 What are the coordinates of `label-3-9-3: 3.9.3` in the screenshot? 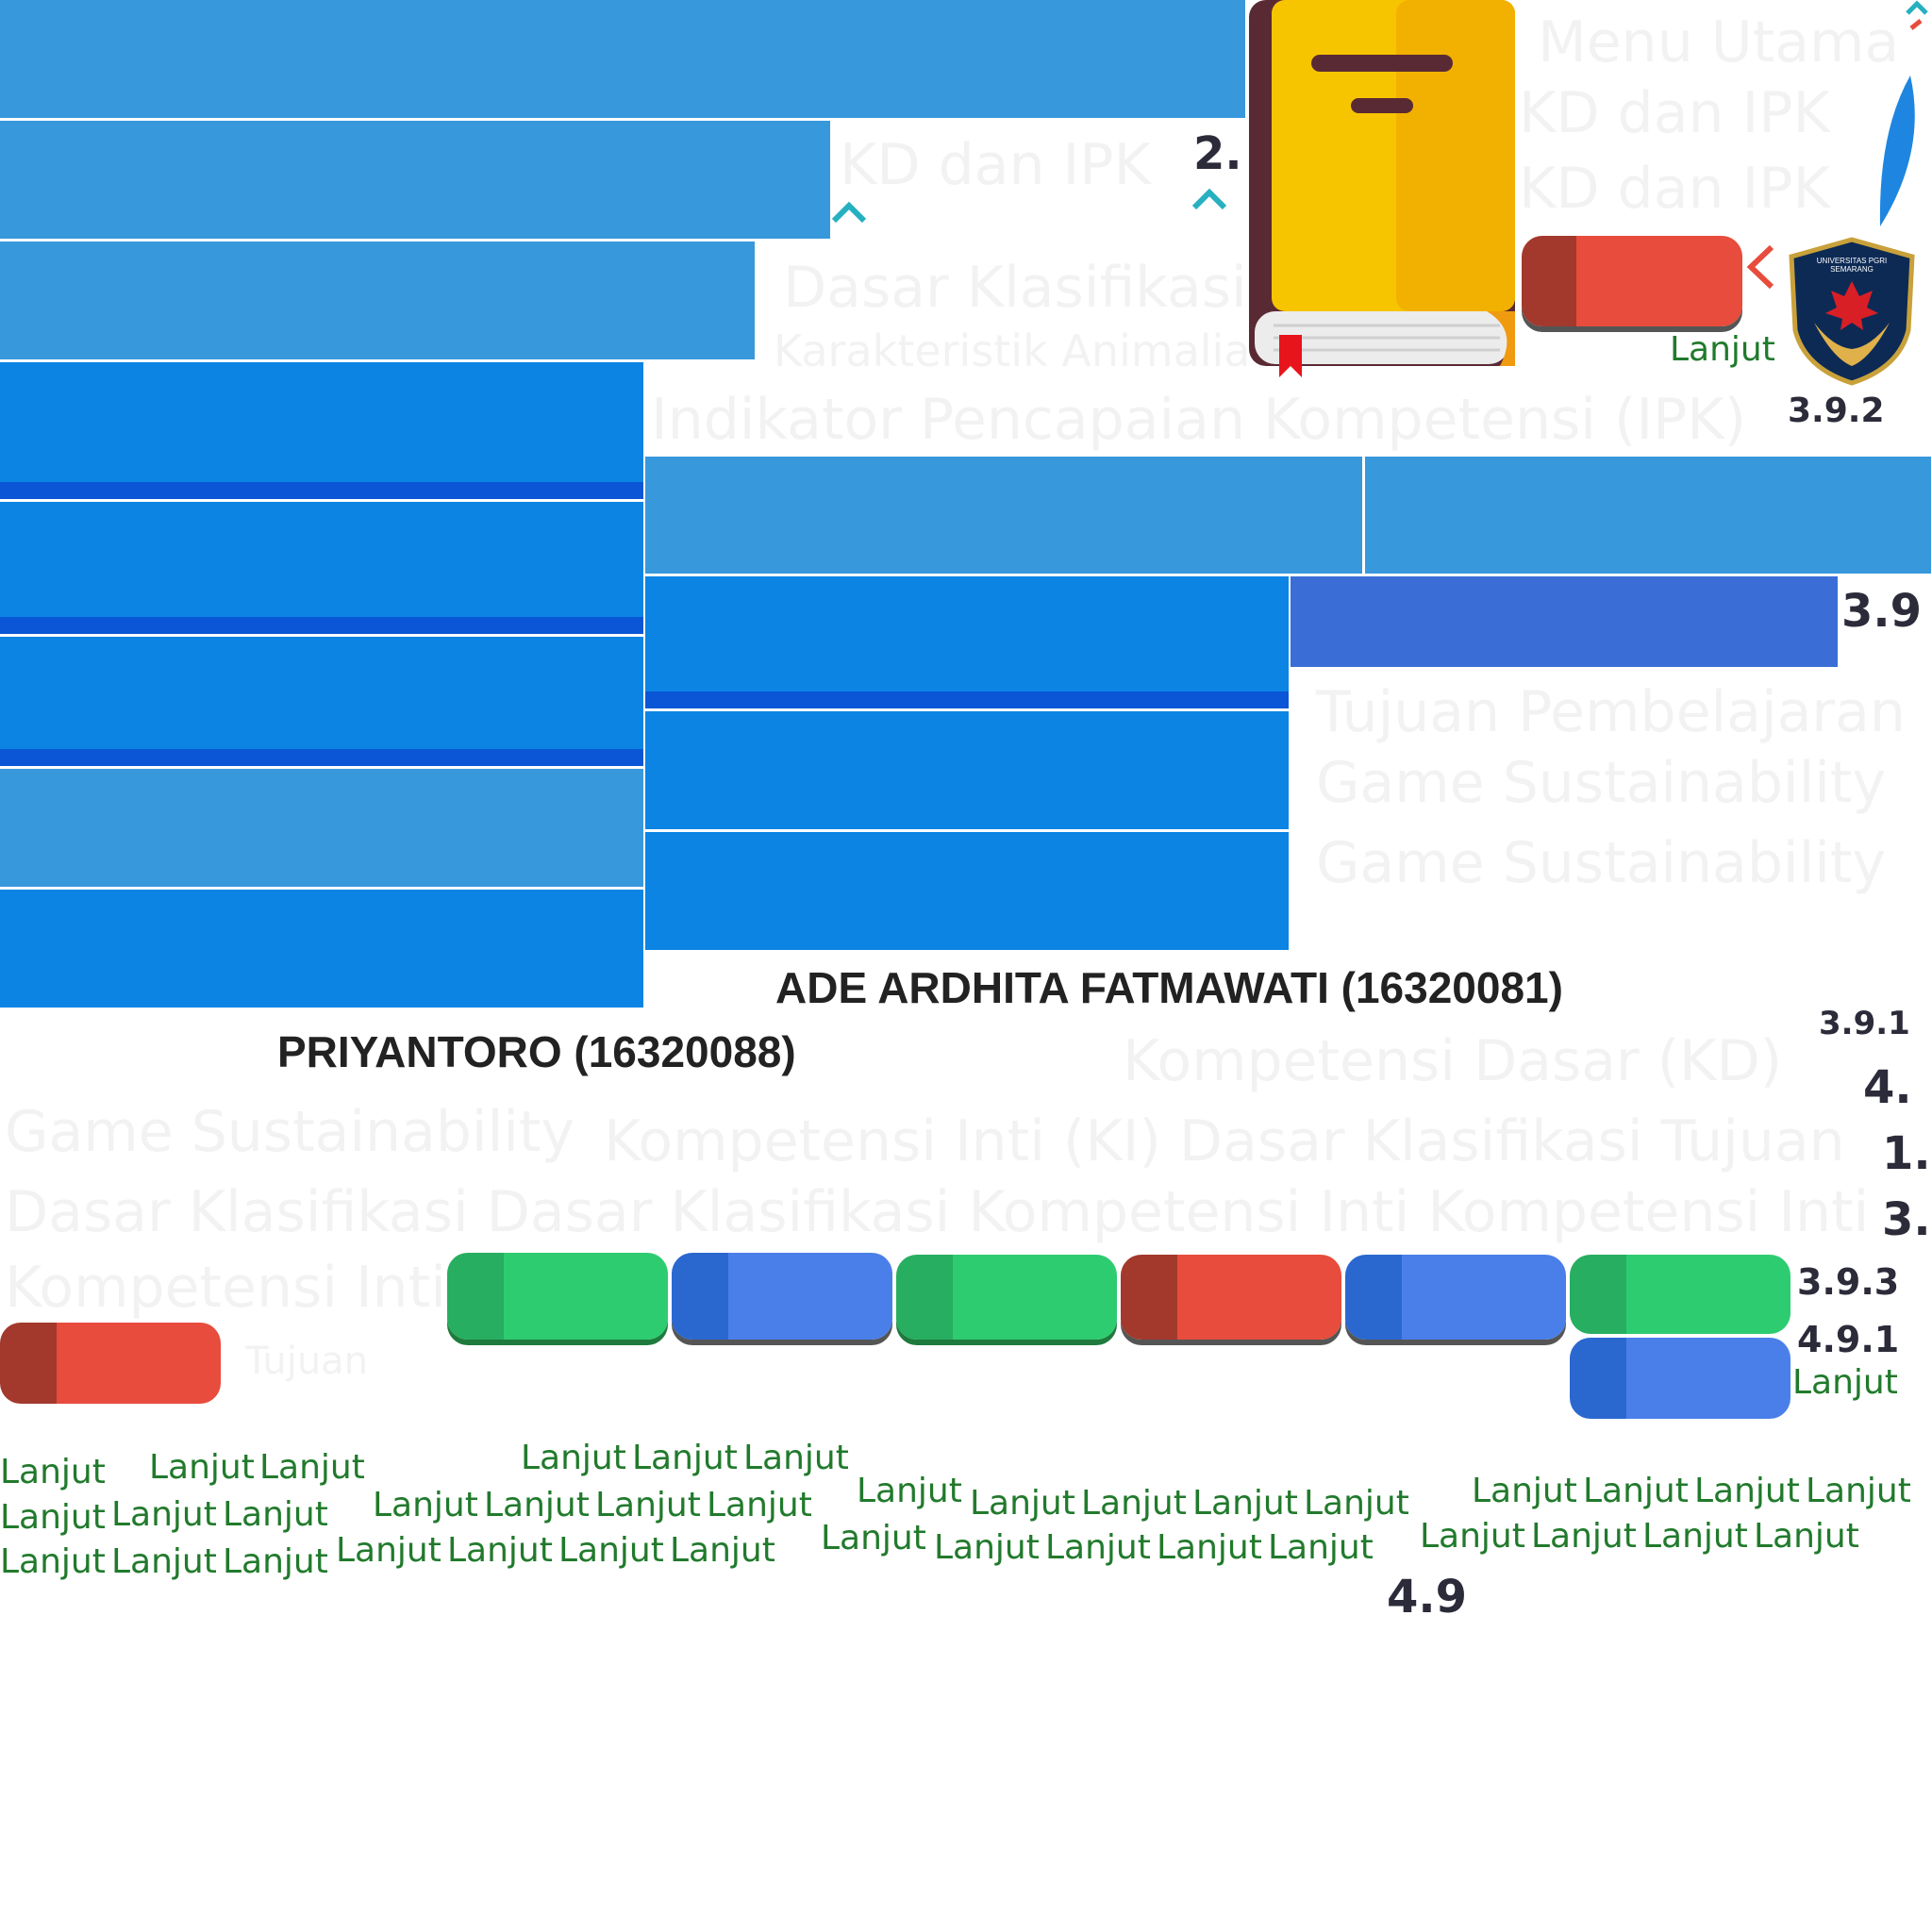 It's located at (1849, 1282).